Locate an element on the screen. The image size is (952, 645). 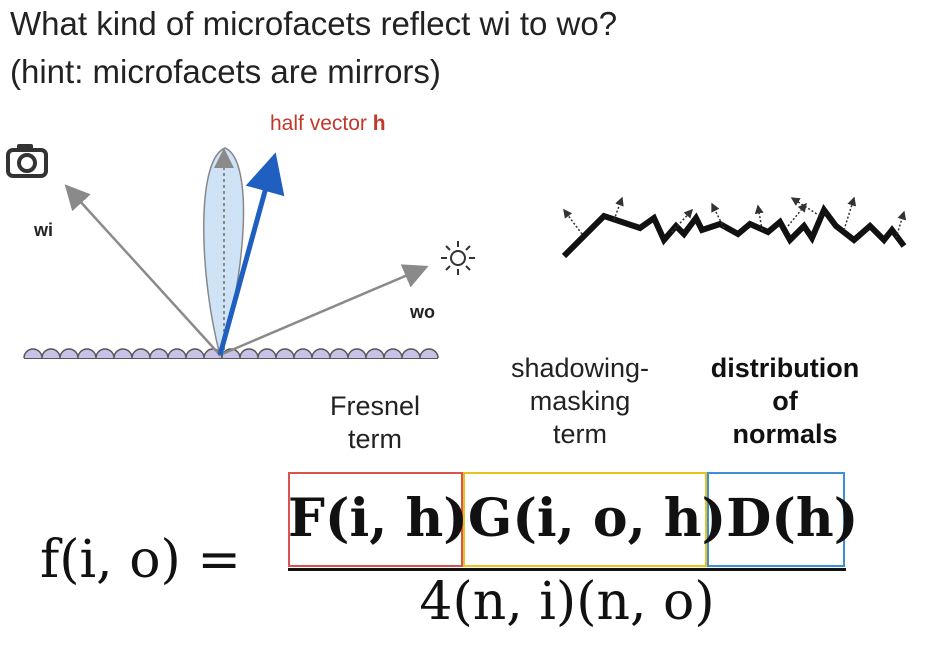
shadowing-masking-term-label: shadowing-masking term is located at coordinates (580, 401).